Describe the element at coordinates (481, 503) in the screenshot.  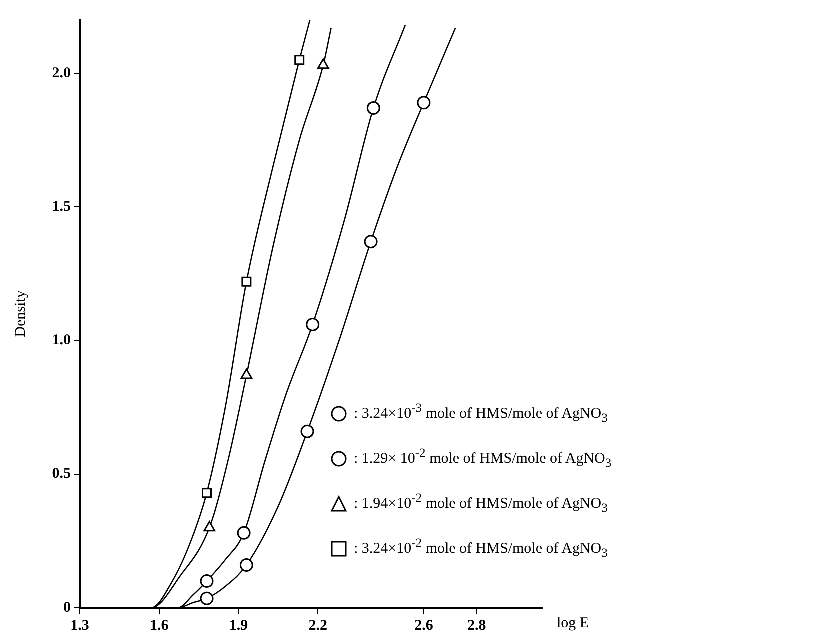
I see `legend-label: : 1.94×10$^{-2}$ mole of HMS/mole of AgNO$_{3}$` at that location.